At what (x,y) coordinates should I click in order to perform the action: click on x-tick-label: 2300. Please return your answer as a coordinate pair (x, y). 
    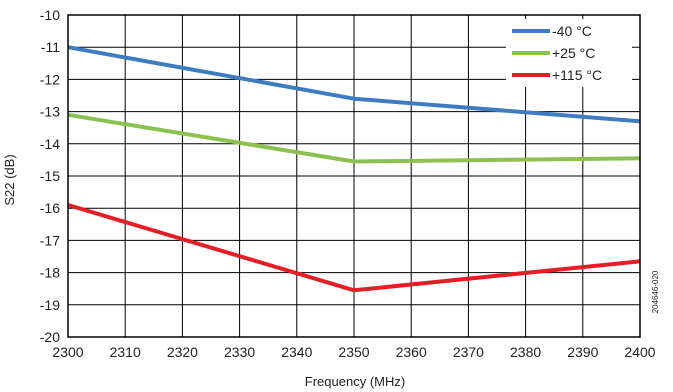
    Looking at the image, I should click on (67, 352).